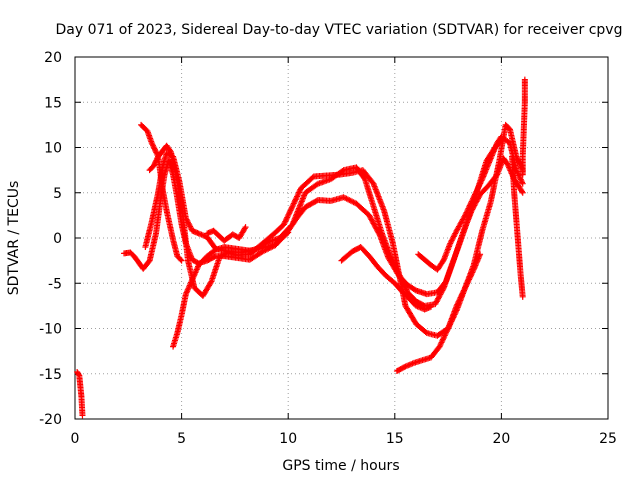 The width and height of the screenshot is (640, 480). What do you see at coordinates (53, 58) in the screenshot?
I see `y-tick-label: 20` at bounding box center [53, 58].